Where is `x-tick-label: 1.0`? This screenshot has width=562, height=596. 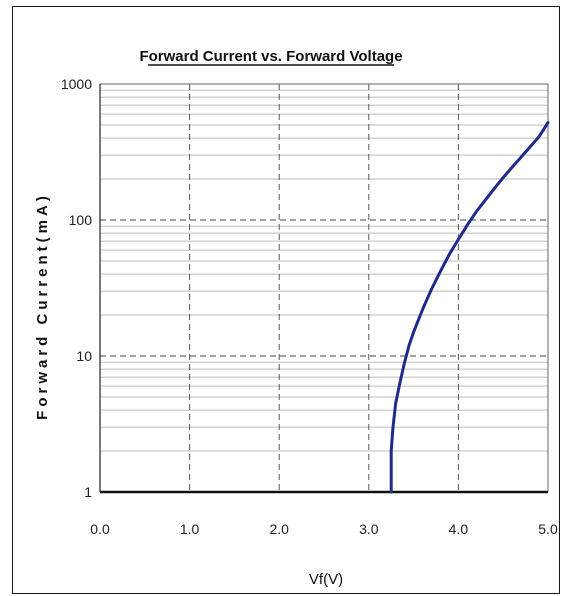
x-tick-label: 1.0 is located at coordinates (190, 529).